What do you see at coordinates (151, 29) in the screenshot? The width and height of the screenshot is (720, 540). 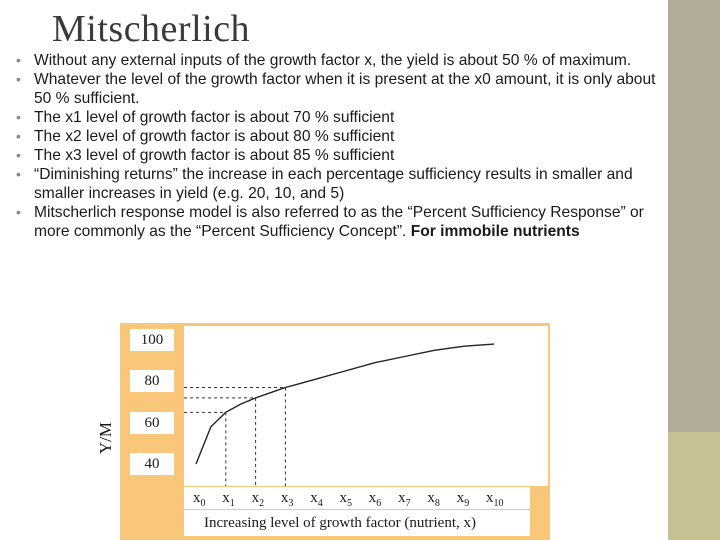 I see `slide-title: Mitscherlich` at bounding box center [151, 29].